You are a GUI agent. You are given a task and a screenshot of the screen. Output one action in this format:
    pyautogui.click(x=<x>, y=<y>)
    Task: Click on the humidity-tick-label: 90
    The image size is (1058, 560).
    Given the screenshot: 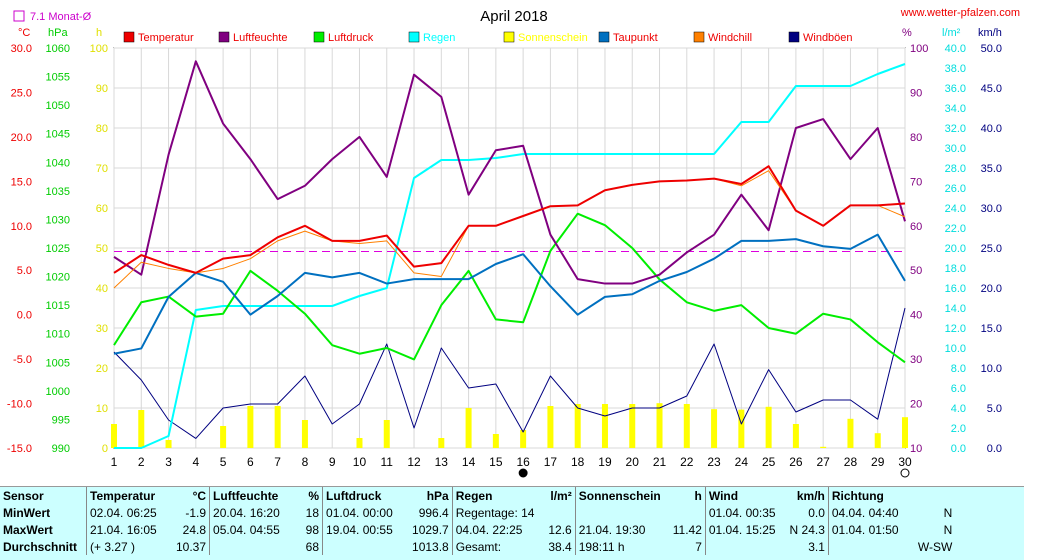 What is the action you would take?
    pyautogui.click(x=916, y=93)
    